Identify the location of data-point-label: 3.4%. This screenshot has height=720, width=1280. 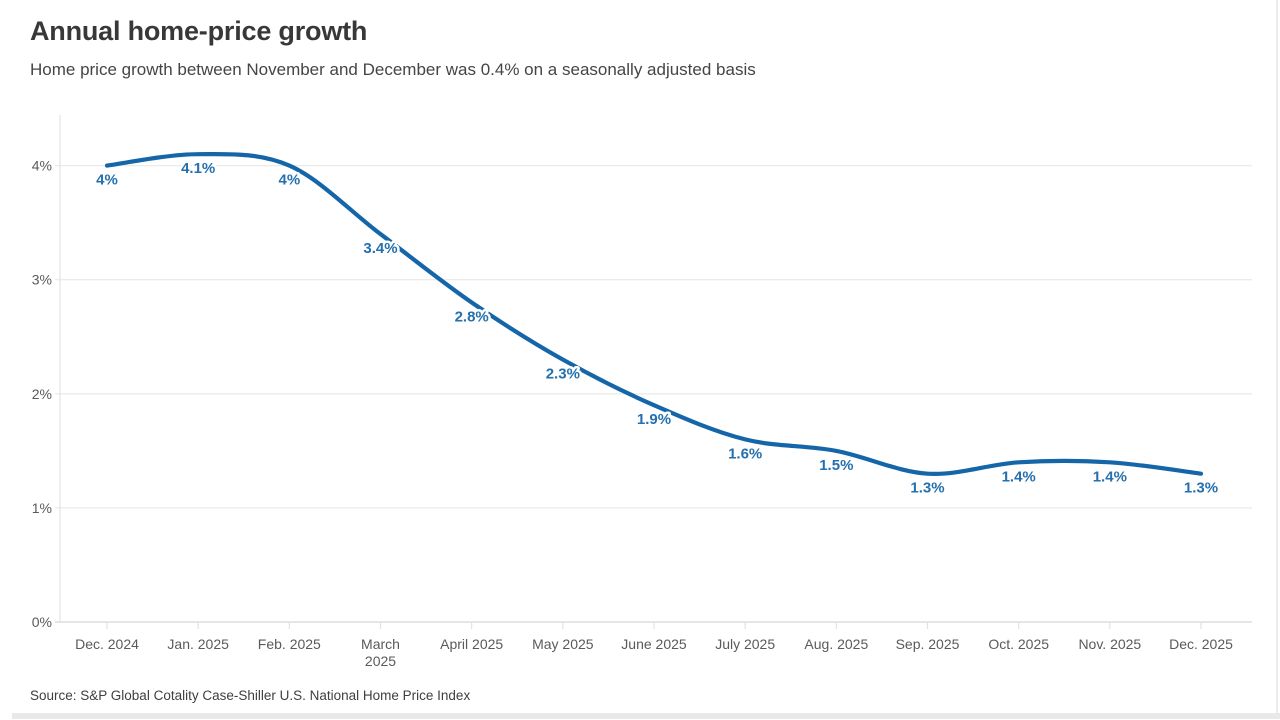
(380, 248).